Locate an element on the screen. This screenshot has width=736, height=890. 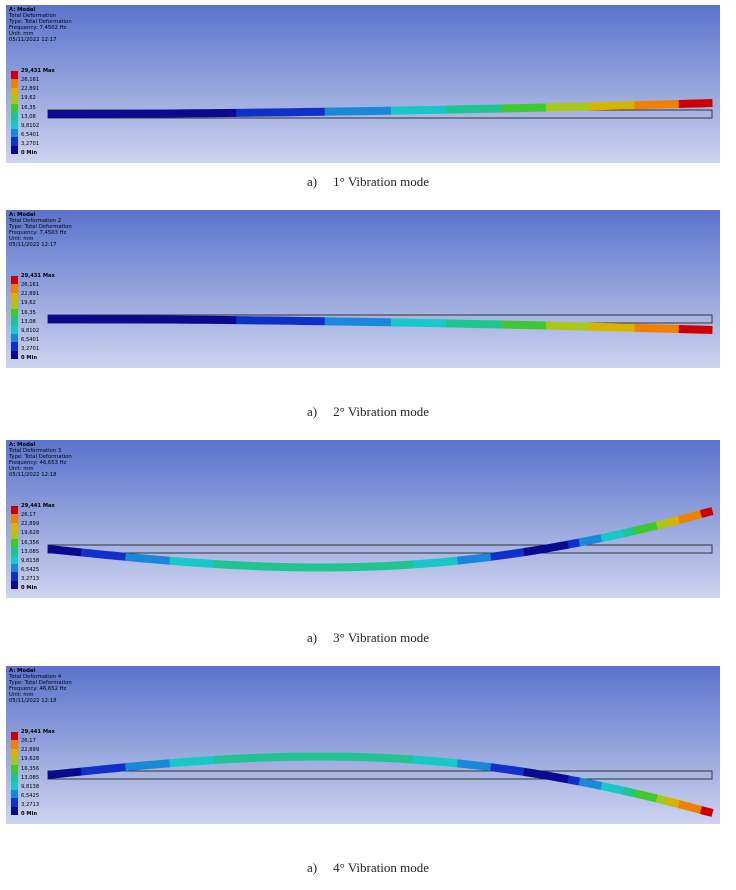
legend-label: 13,085 is located at coordinates (30, 552).